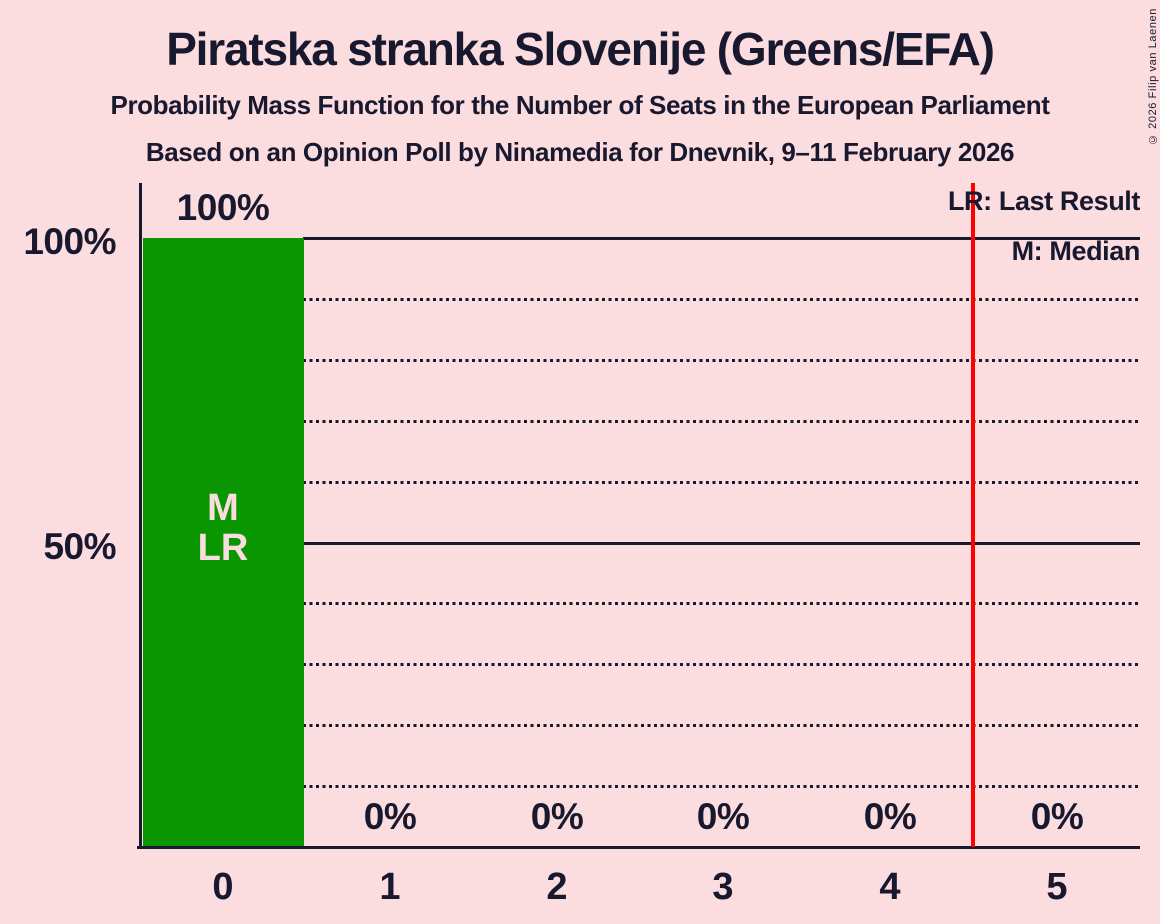  Describe the element at coordinates (223, 207) in the screenshot. I see `bar-value-label-0: 100%` at that location.